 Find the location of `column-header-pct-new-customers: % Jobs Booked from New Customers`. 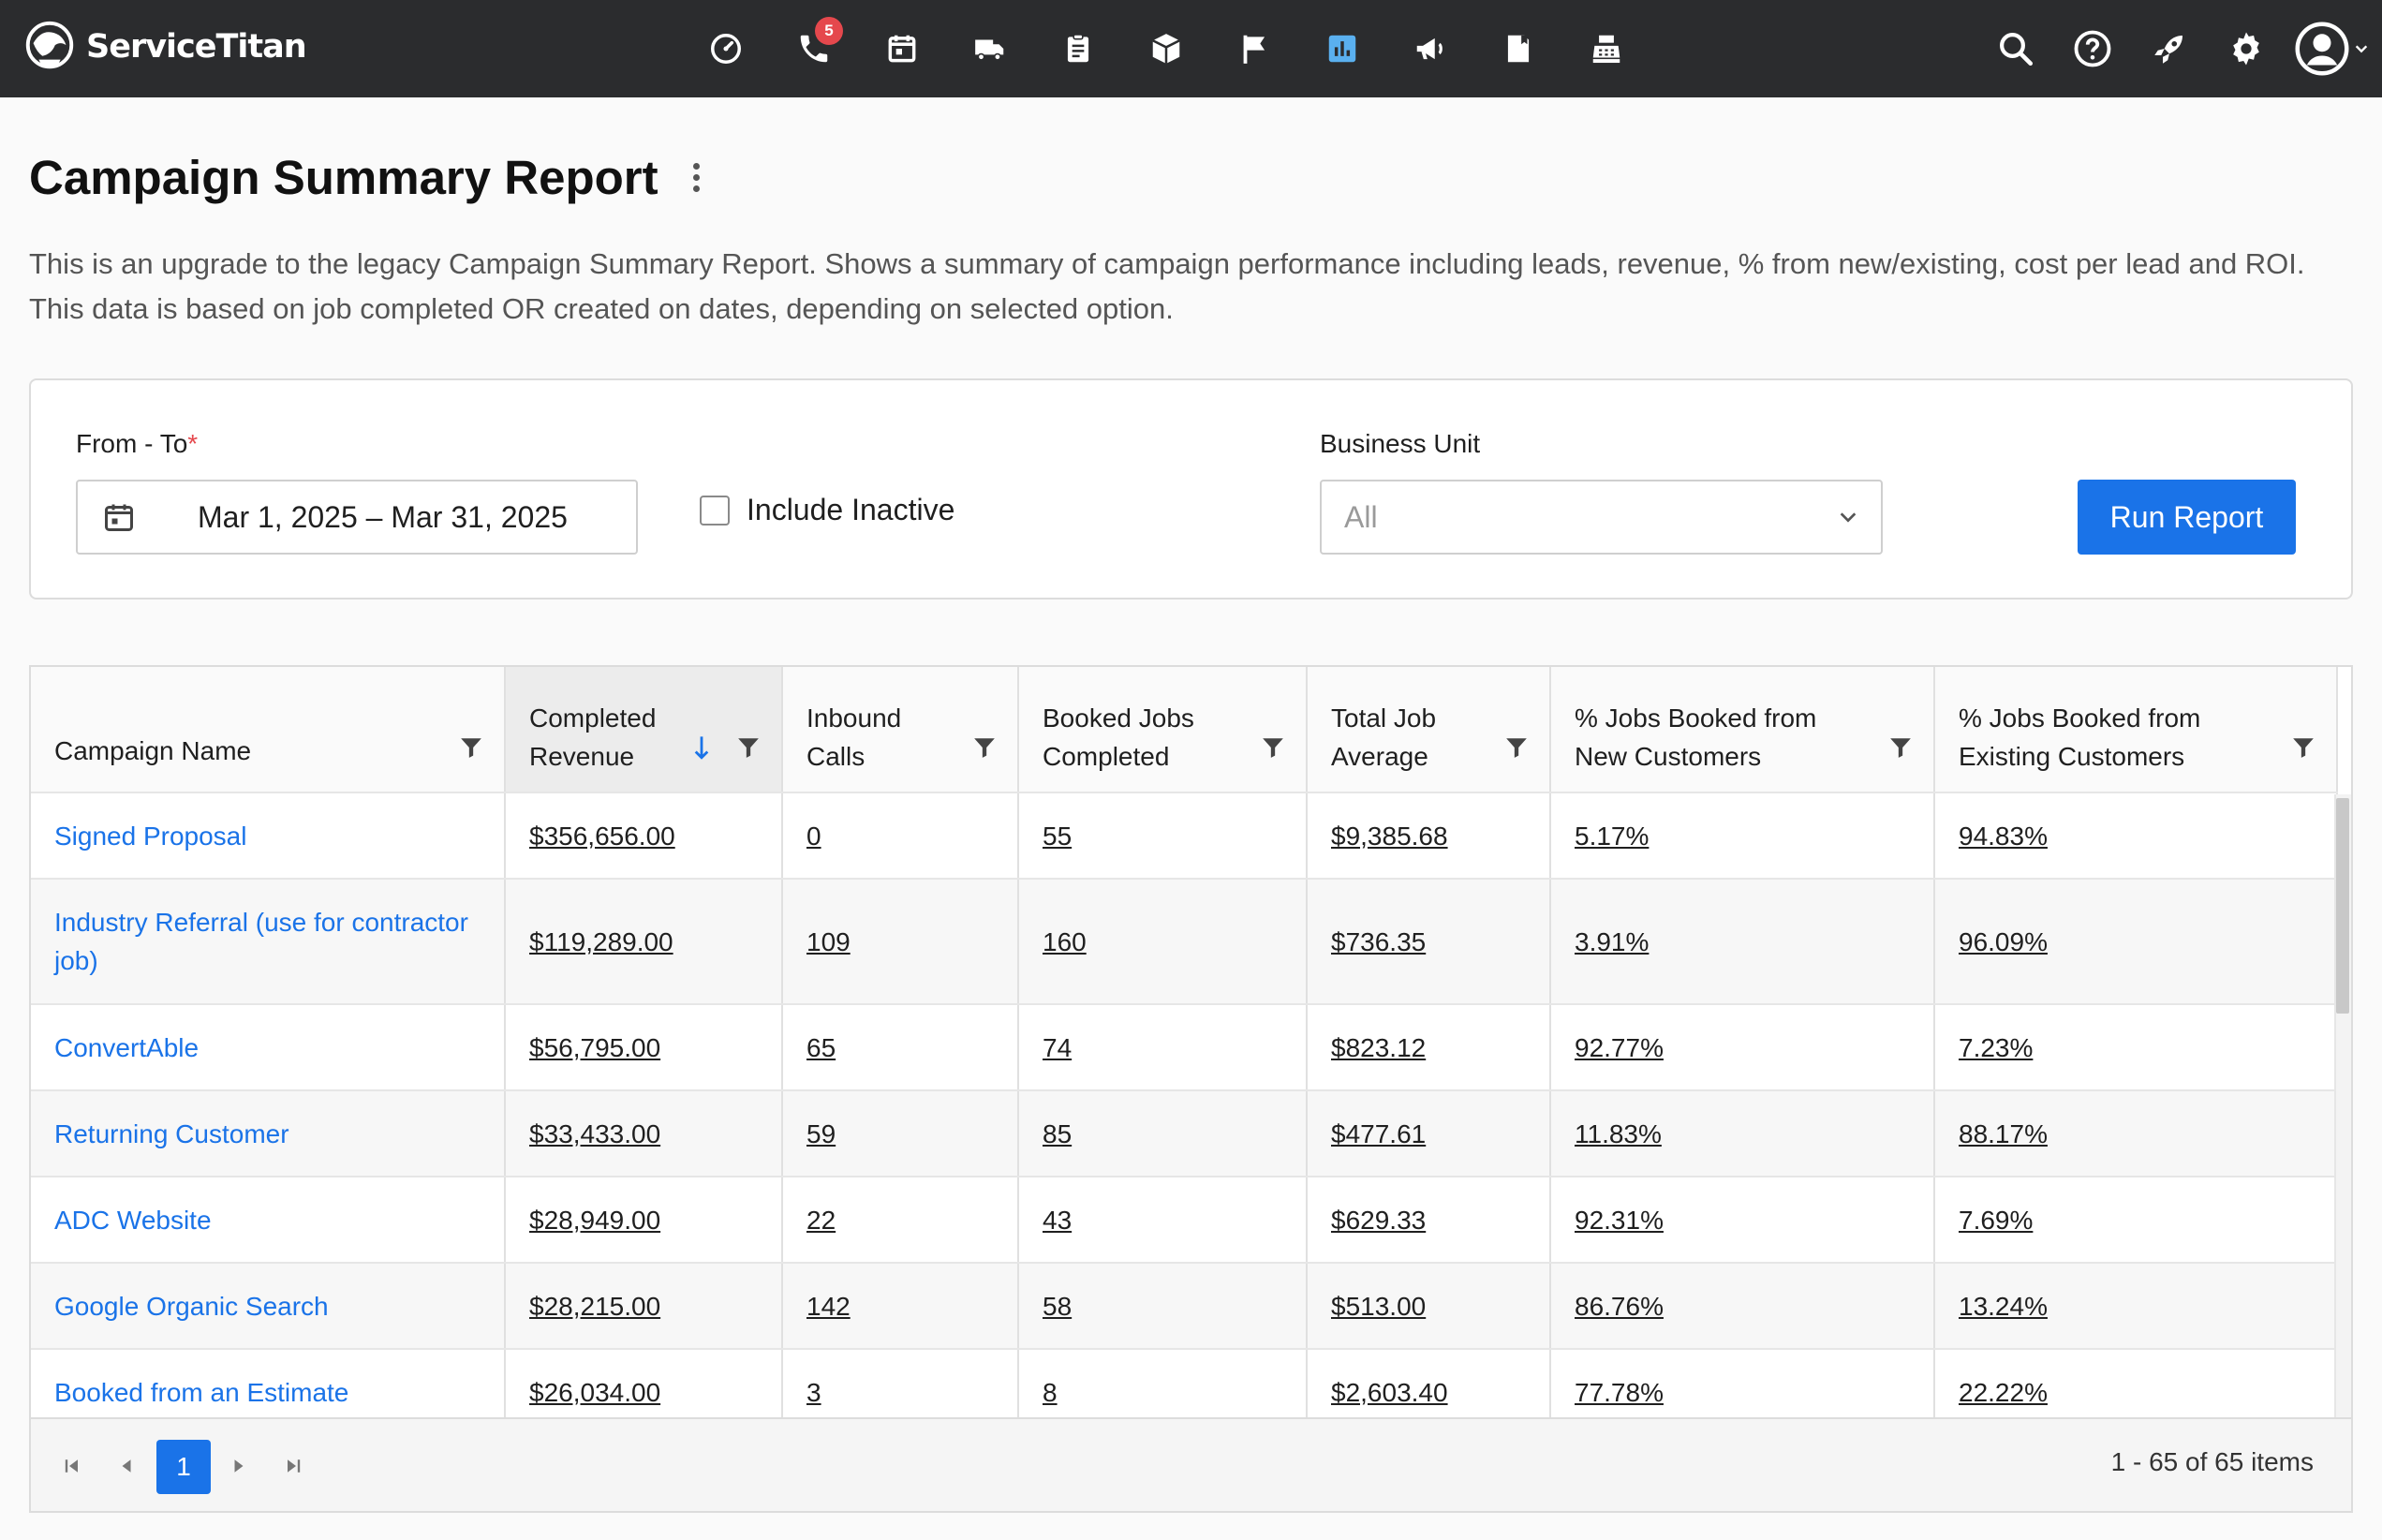

column-header-pct-new-customers: % Jobs Booked from New Customers is located at coordinates (1742, 730).